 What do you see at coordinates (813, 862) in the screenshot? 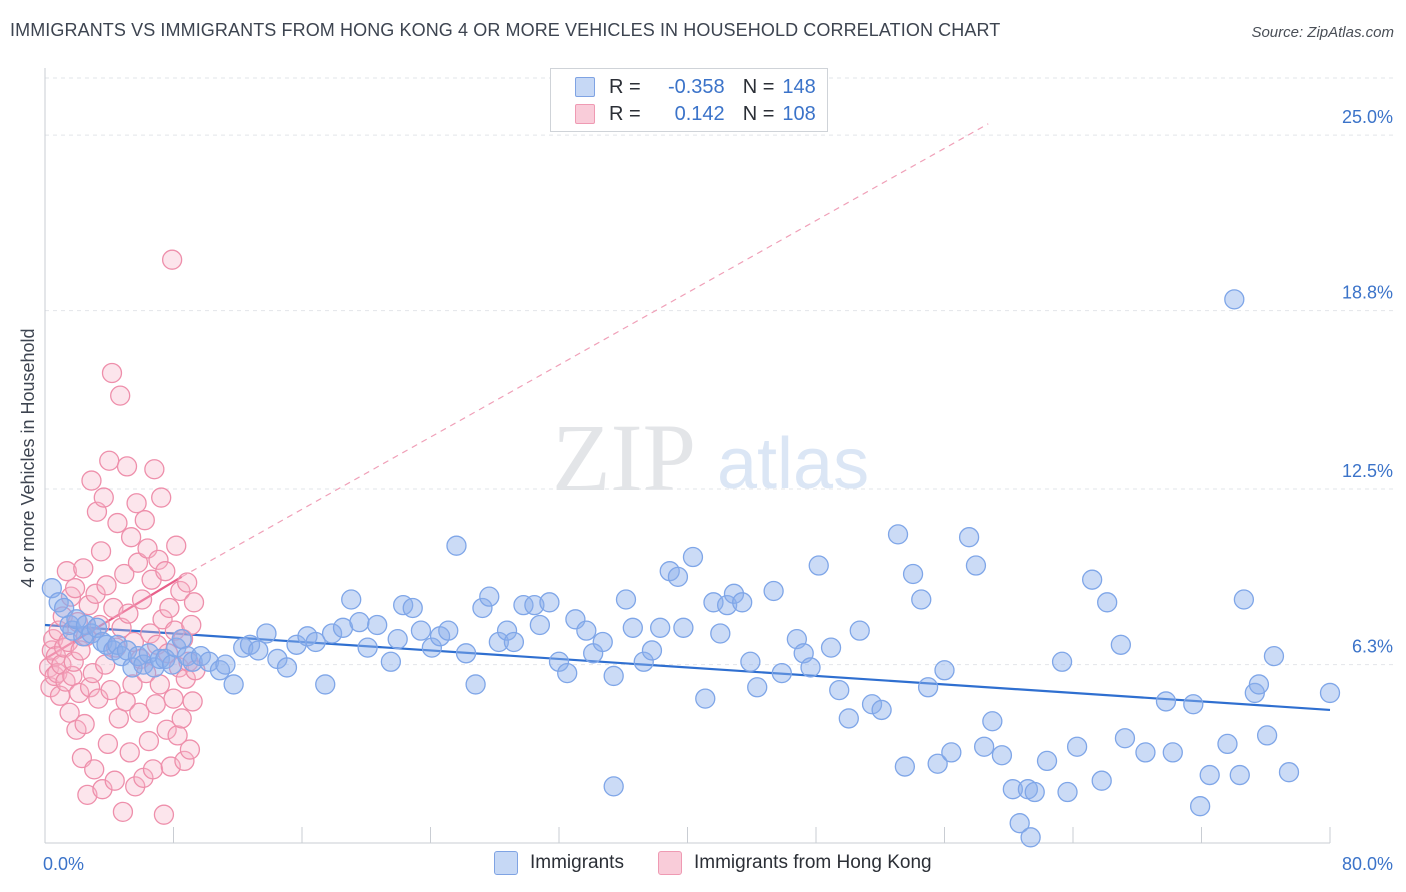
I see `series-label-hong-kong: Immigrants from Hong Kong` at bounding box center [813, 862].